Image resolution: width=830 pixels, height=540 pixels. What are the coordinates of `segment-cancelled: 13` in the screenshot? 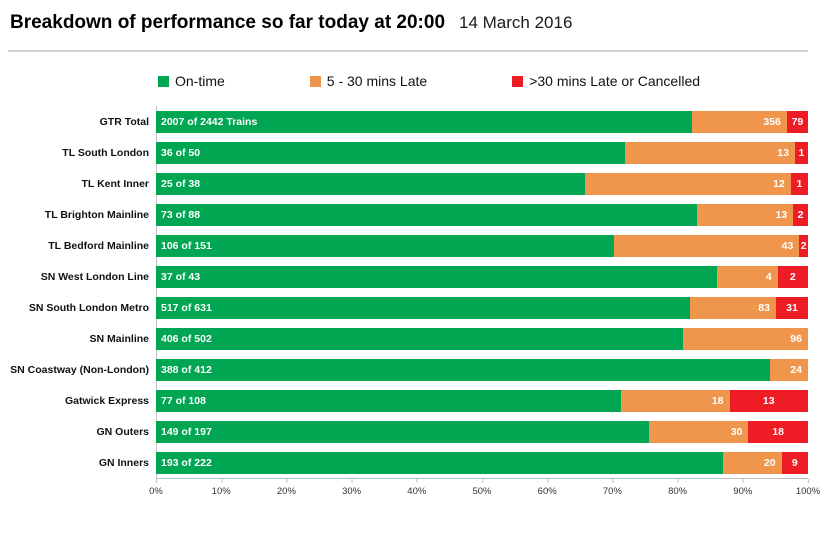 It's located at (768, 400).